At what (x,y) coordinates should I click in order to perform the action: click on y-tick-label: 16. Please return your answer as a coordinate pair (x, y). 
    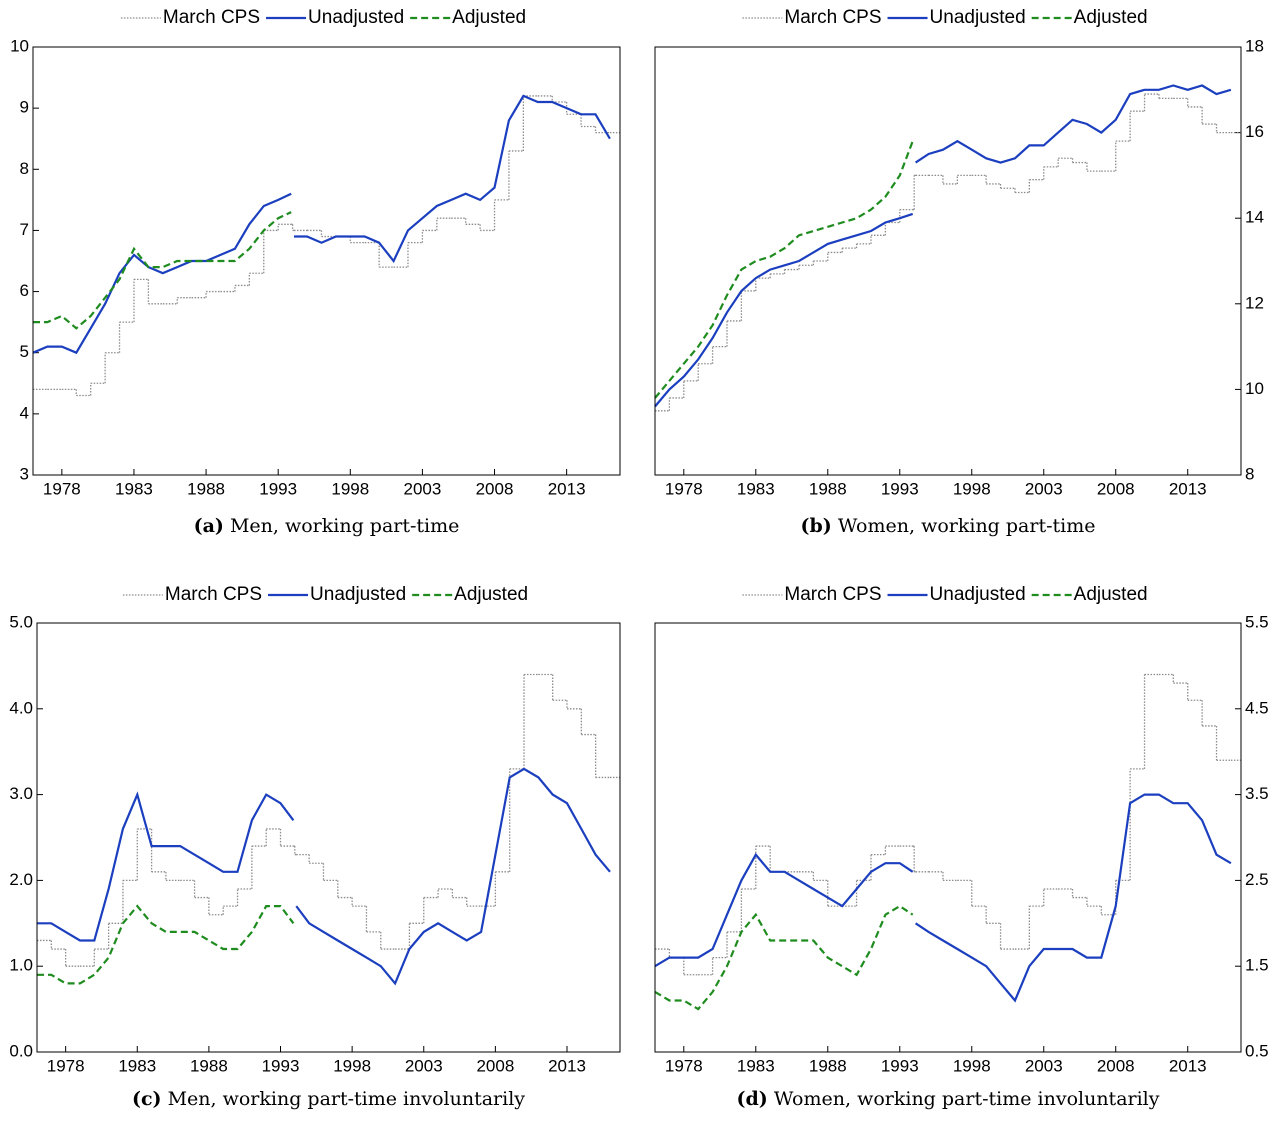
    Looking at the image, I should click on (1254, 131).